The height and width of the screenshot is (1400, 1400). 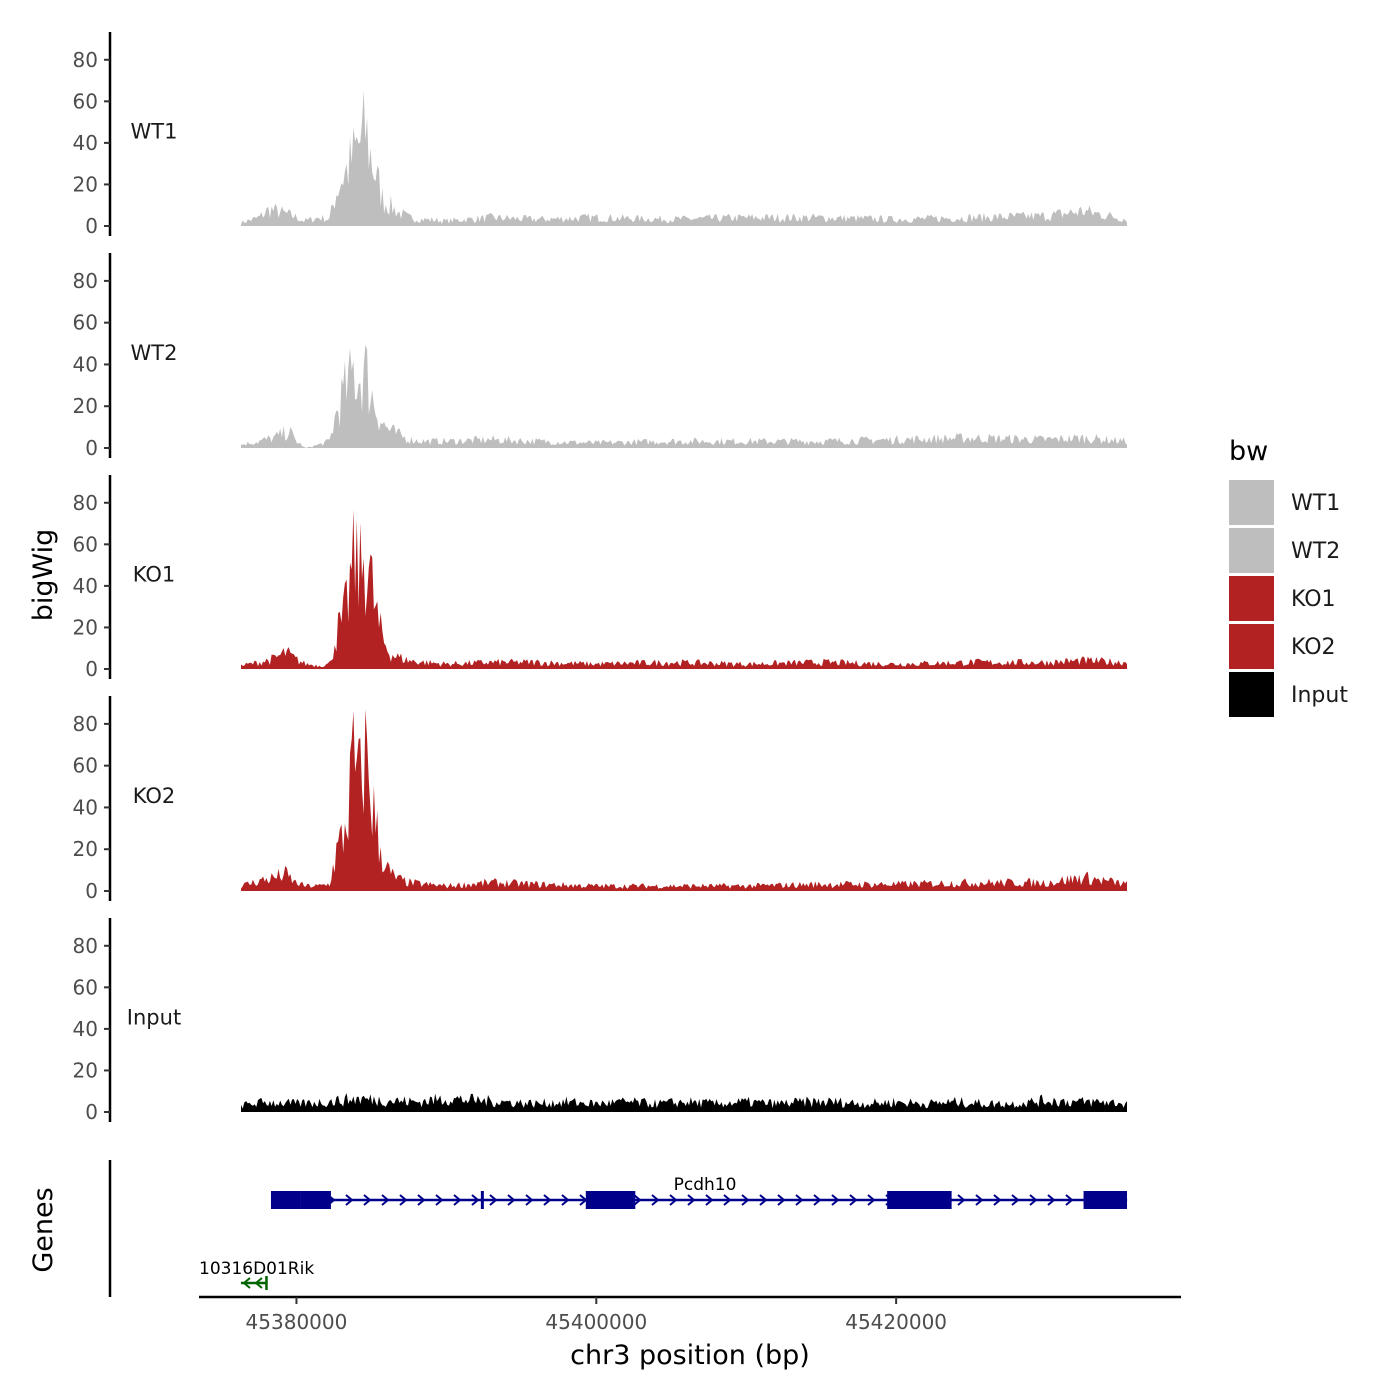 I want to click on gene-label: Pcdh10, so click(x=705, y=1185).